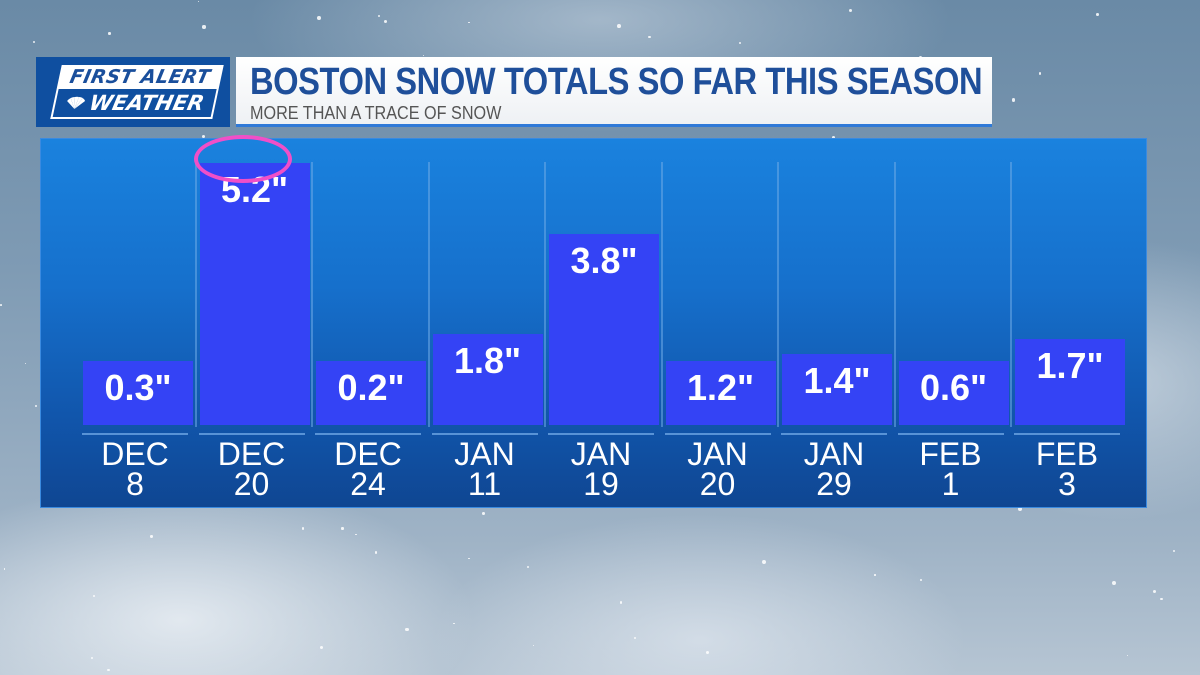 The height and width of the screenshot is (675, 1200). What do you see at coordinates (834, 484) in the screenshot?
I see `label-day: 29` at bounding box center [834, 484].